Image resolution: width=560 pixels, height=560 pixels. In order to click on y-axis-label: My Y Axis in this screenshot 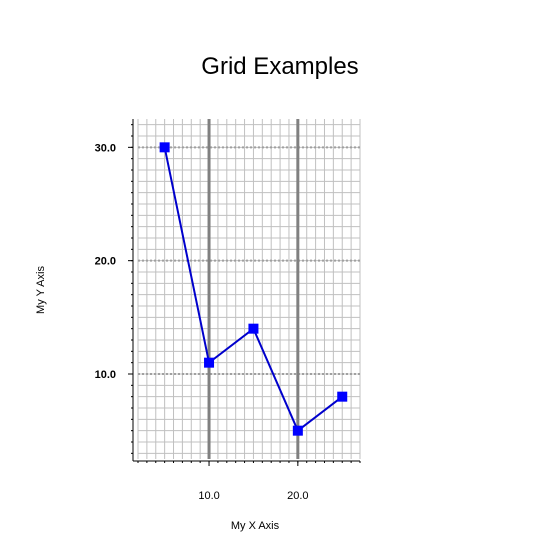, I will do `click(41, 290)`.